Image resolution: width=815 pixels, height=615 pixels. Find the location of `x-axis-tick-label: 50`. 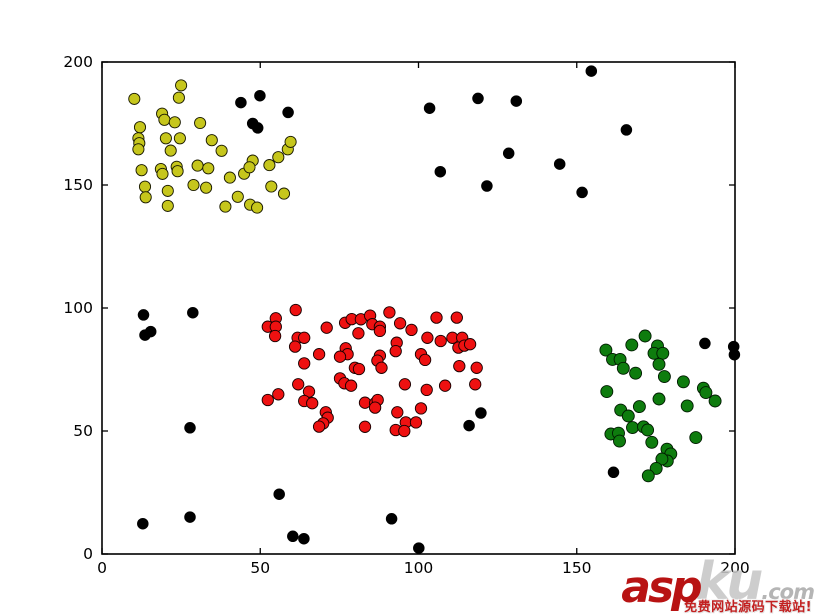

x-axis-tick-label: 50 is located at coordinates (260, 568).